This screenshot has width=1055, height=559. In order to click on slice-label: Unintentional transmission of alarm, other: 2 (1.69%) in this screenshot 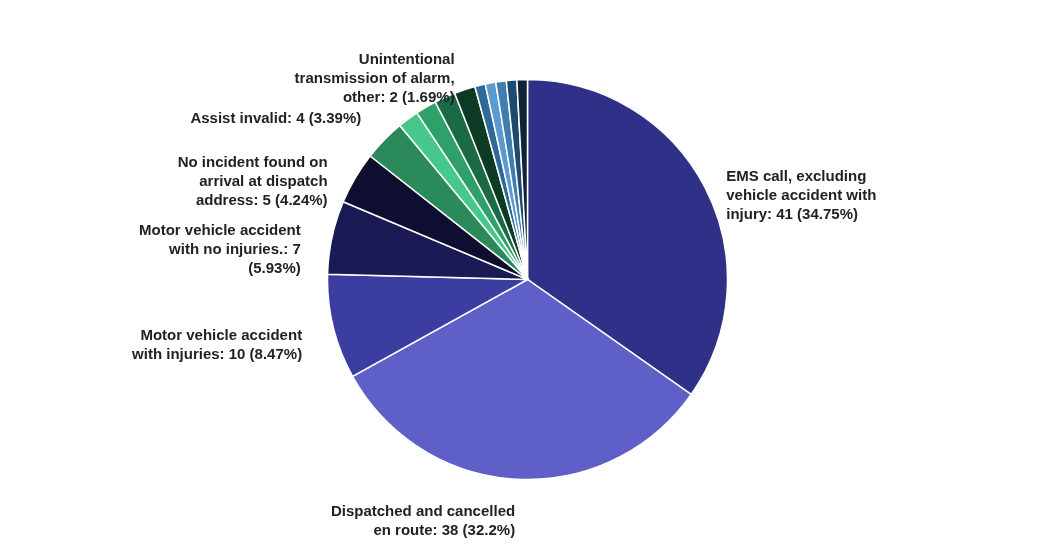, I will do `click(374, 78)`.